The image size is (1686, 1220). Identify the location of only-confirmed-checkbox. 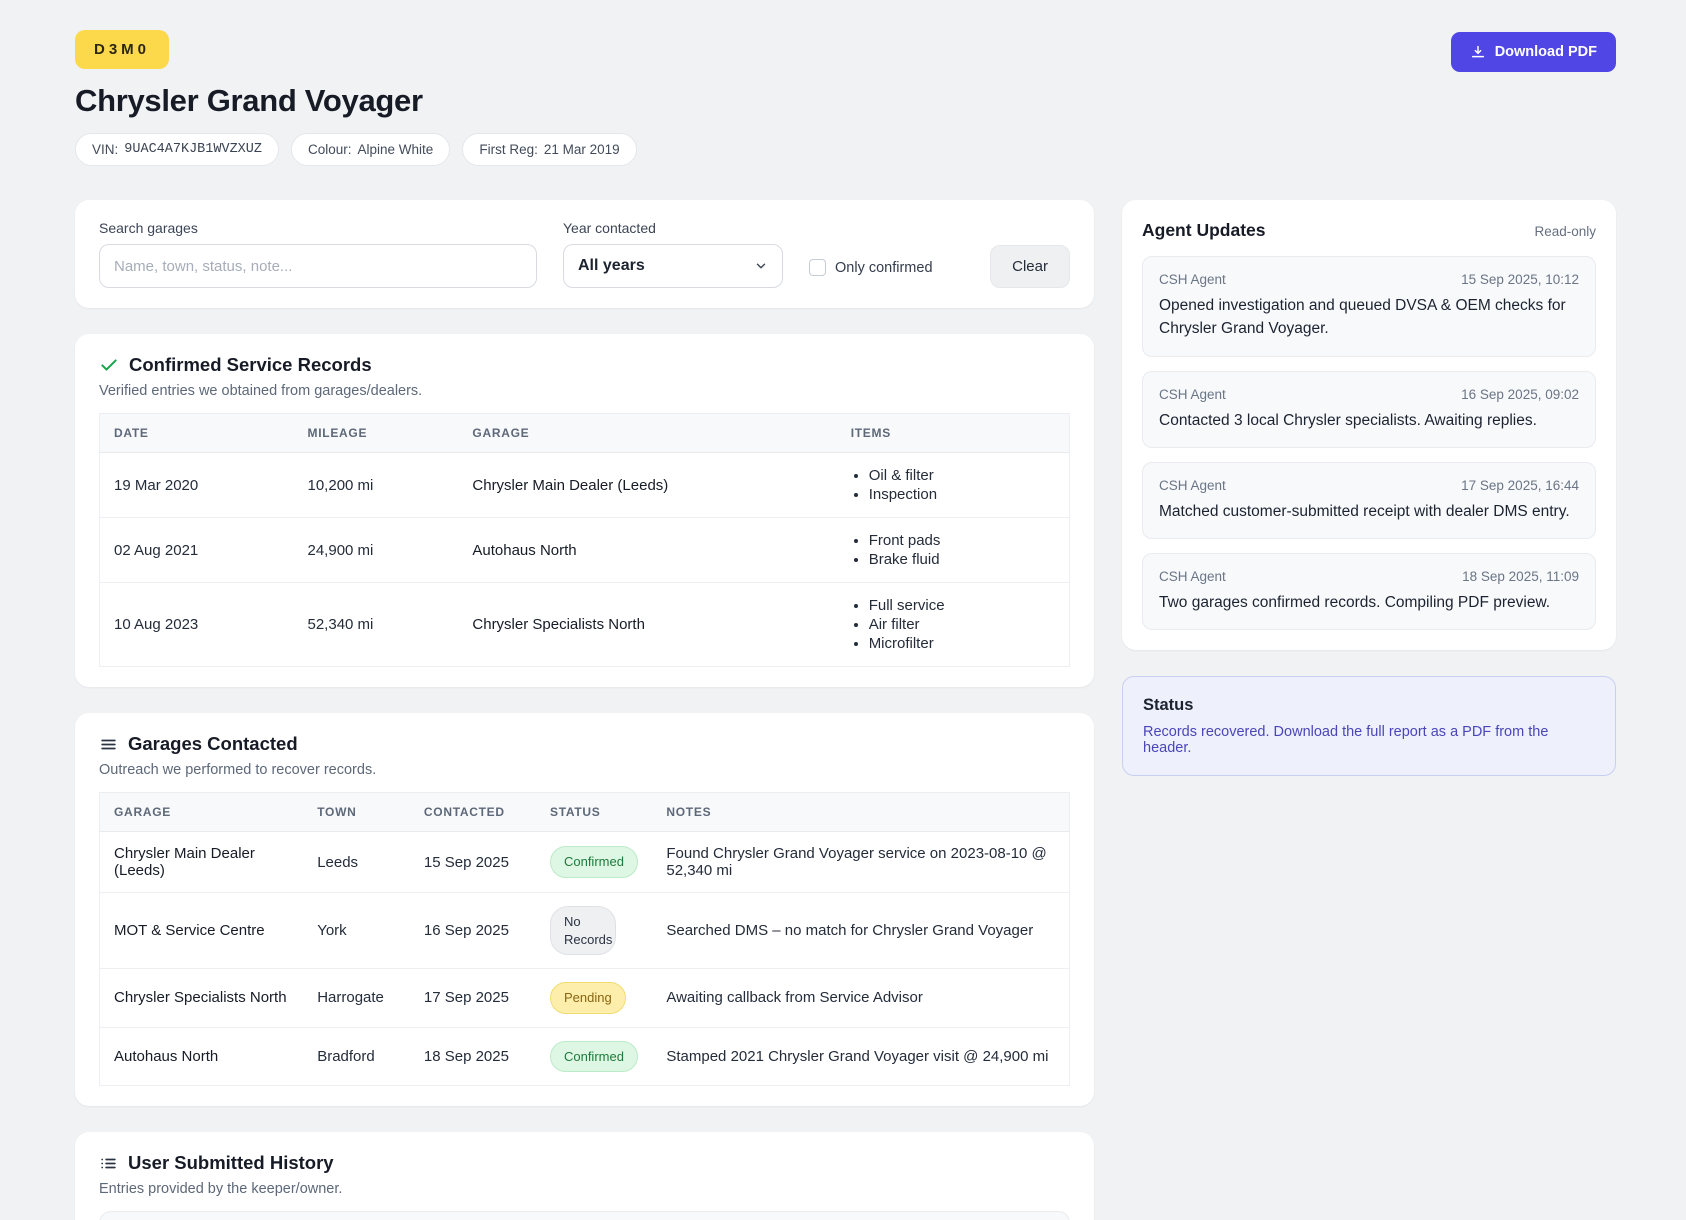
(817, 267).